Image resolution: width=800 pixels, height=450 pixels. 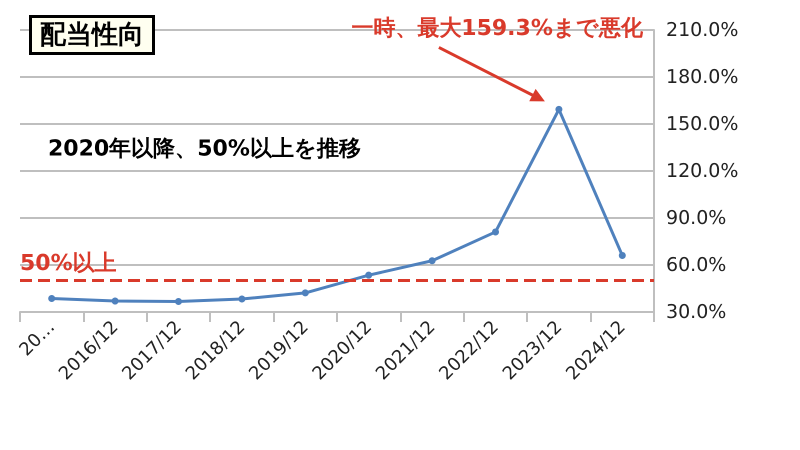 I want to click on chart-title: 配当性向, so click(x=92, y=35).